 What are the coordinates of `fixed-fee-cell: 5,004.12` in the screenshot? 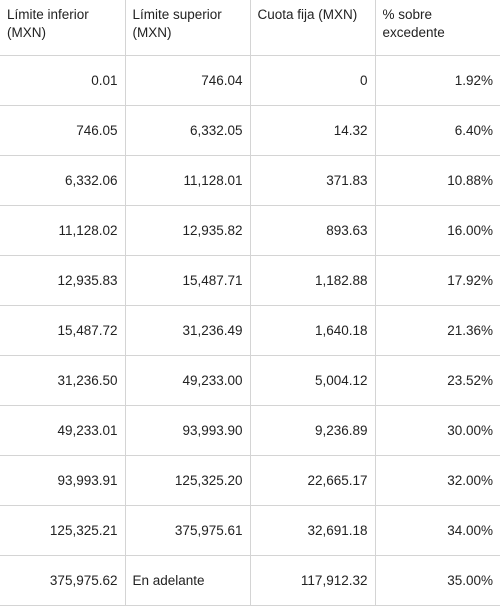 It's located at (312, 380).